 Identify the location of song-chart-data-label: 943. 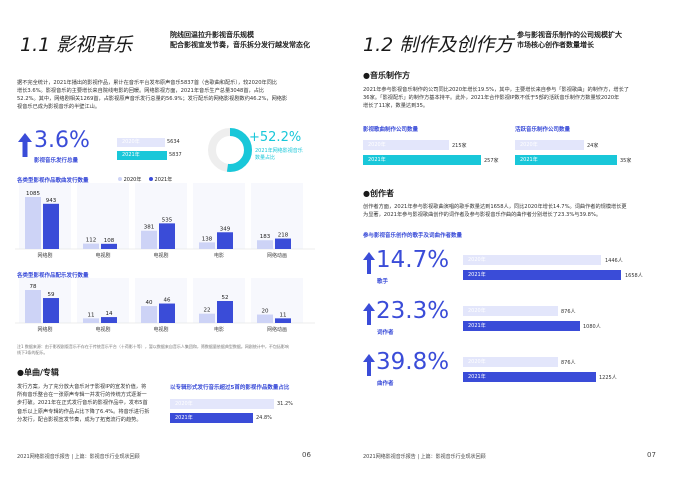
(51, 201).